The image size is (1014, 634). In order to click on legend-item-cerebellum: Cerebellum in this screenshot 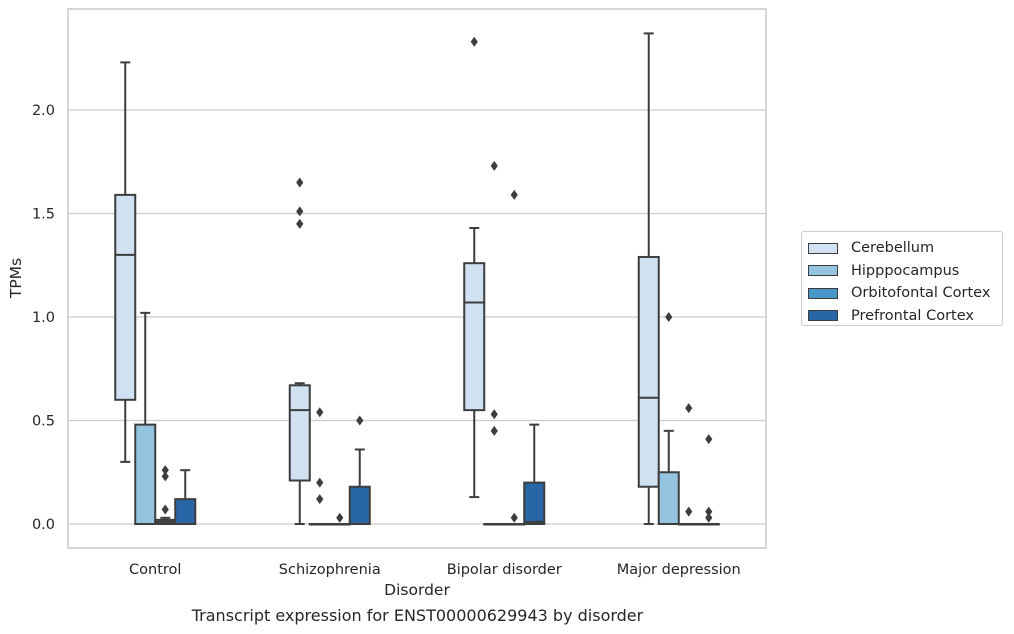, I will do `click(905, 248)`.